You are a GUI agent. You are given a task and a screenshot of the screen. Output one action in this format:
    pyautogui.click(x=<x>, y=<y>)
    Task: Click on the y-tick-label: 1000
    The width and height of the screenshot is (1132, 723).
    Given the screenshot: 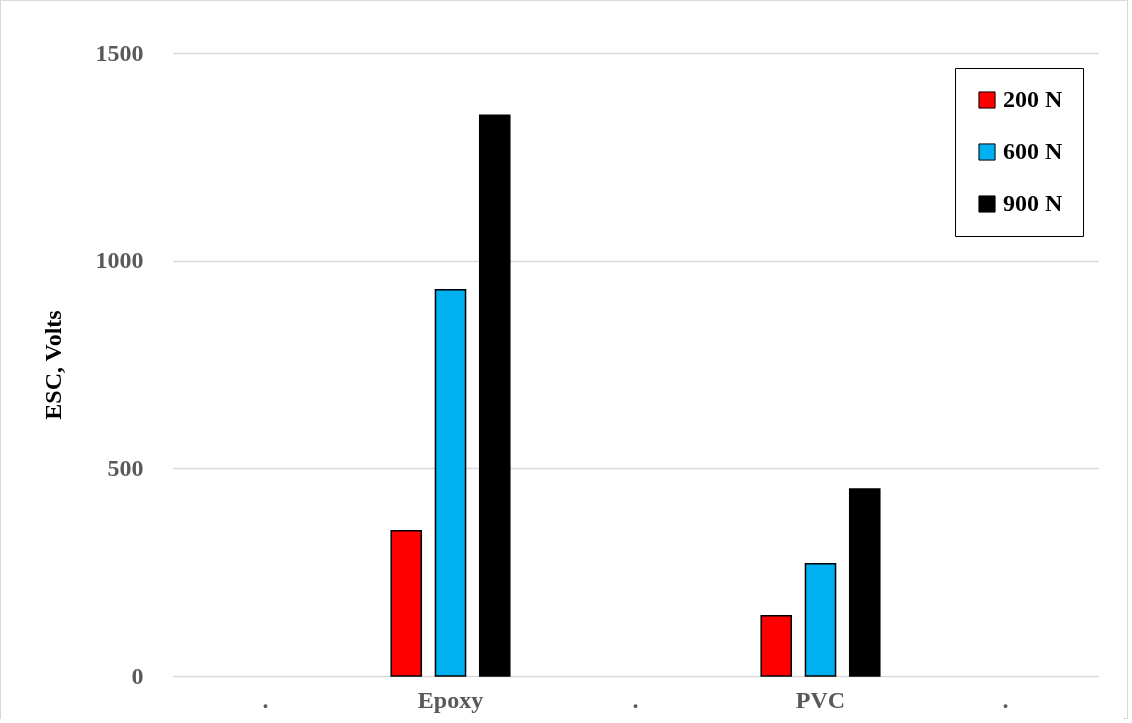 What is the action you would take?
    pyautogui.click(x=119, y=260)
    